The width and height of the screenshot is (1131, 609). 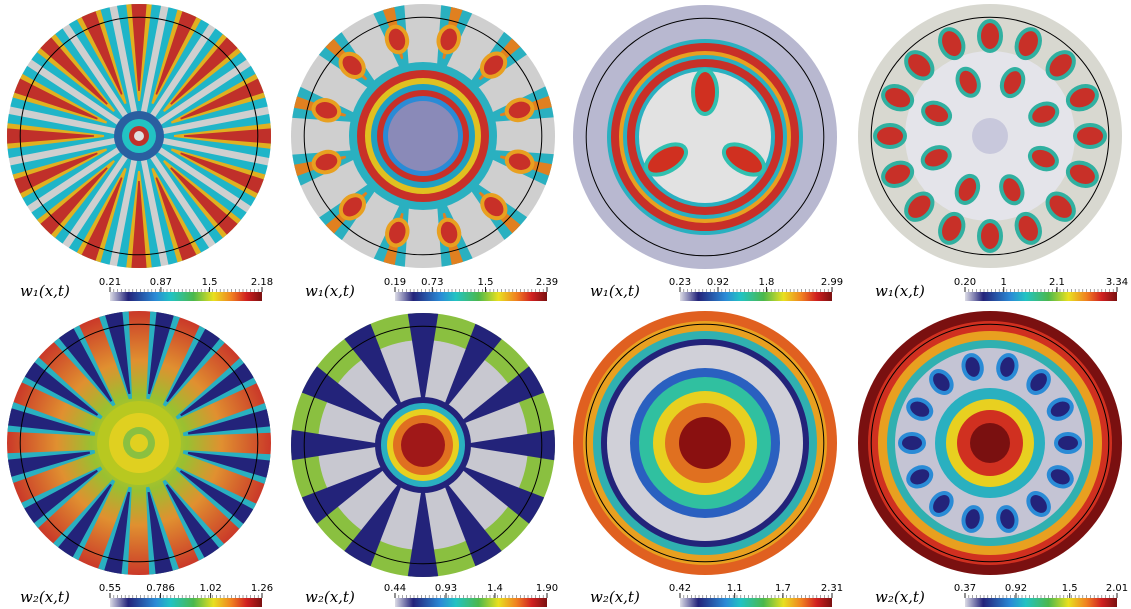 I want to click on colorbar-tick-label: 0.23, so click(x=680, y=282).